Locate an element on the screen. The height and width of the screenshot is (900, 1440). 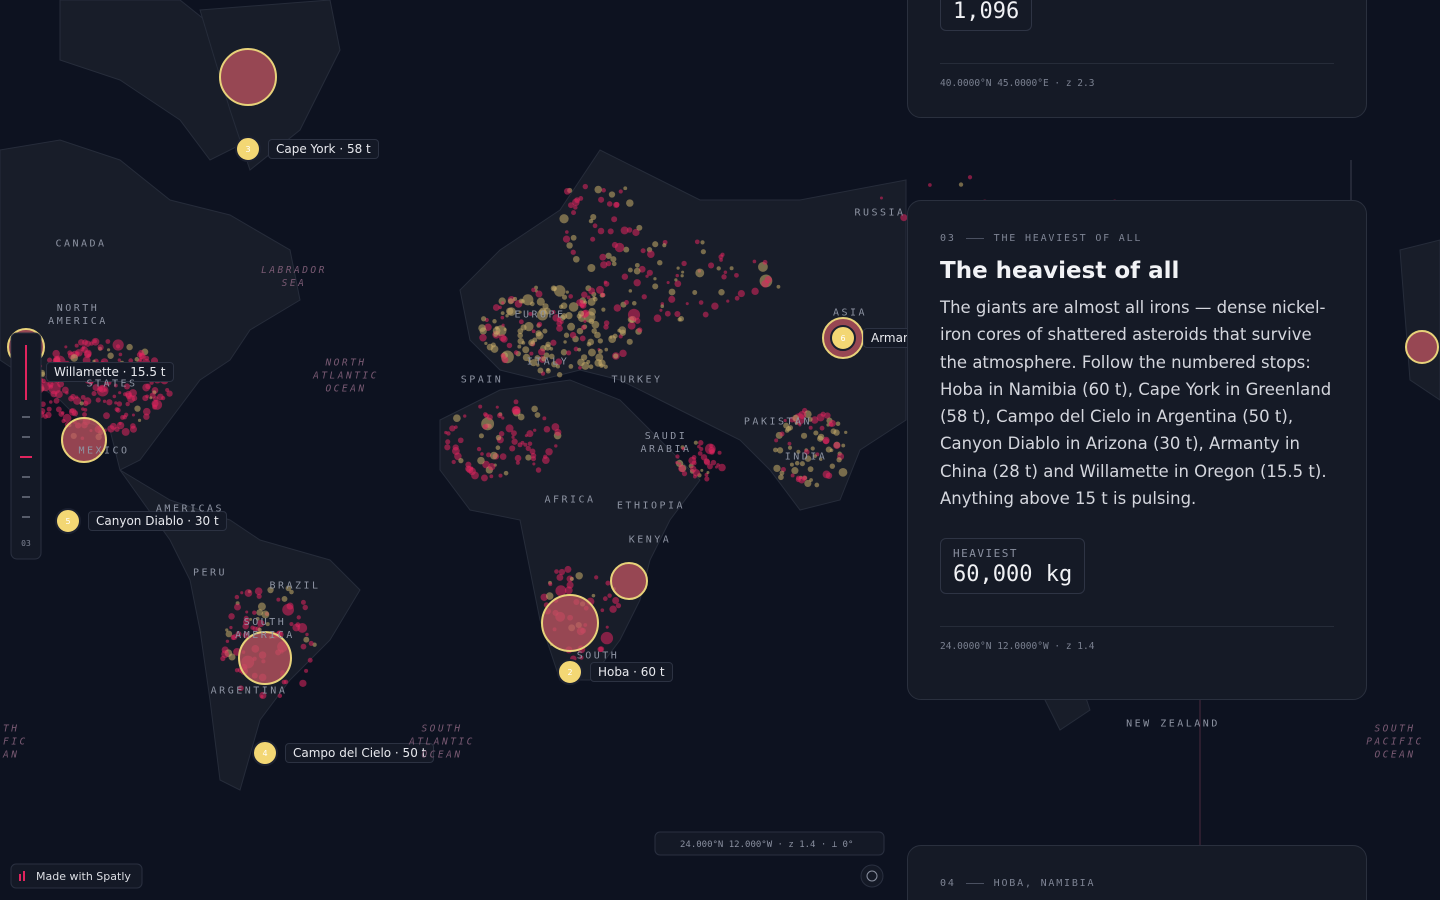
card-footer: 24.0000°N 12.0000°W · z 1.4 is located at coordinates (1137, 639).